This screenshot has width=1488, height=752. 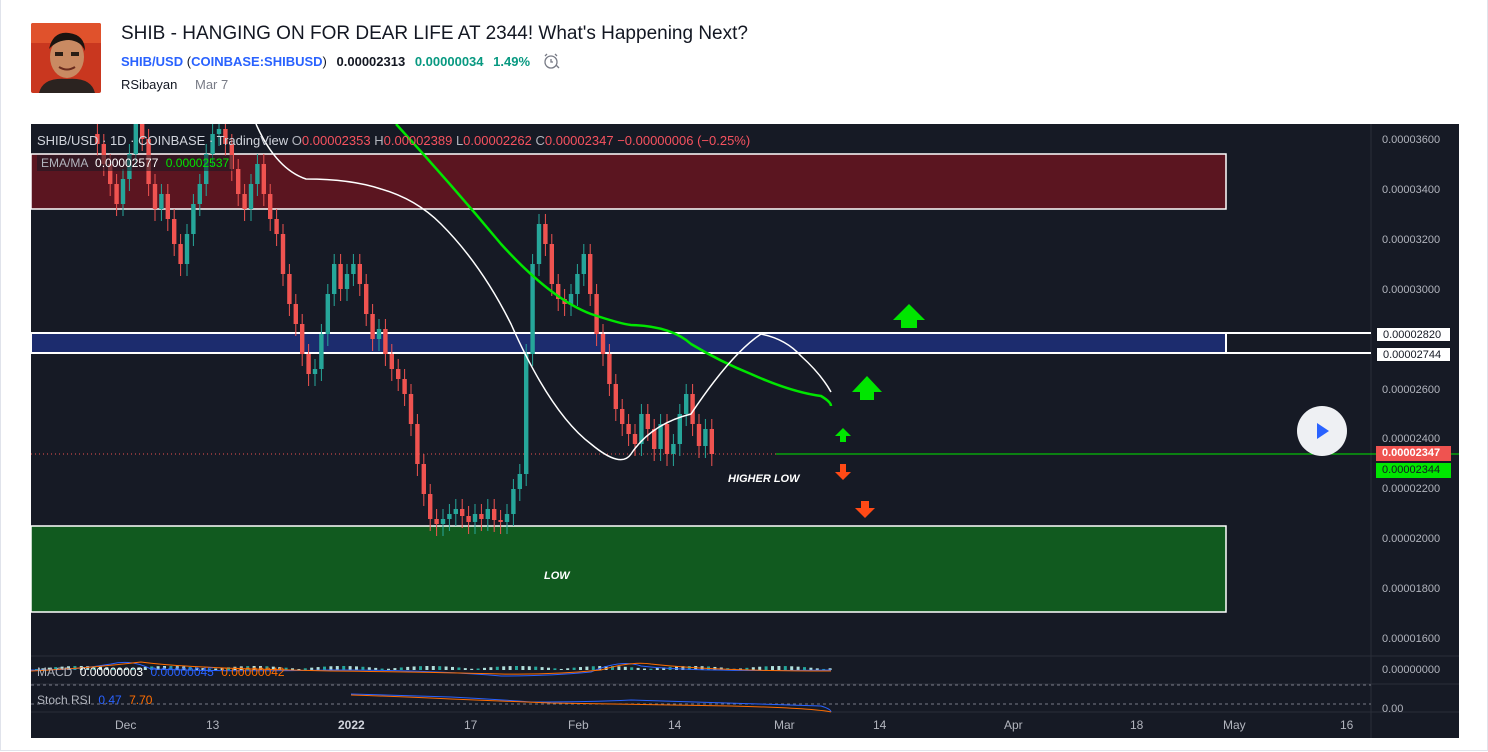 I want to click on low-annotation: LOW, so click(x=557, y=576).